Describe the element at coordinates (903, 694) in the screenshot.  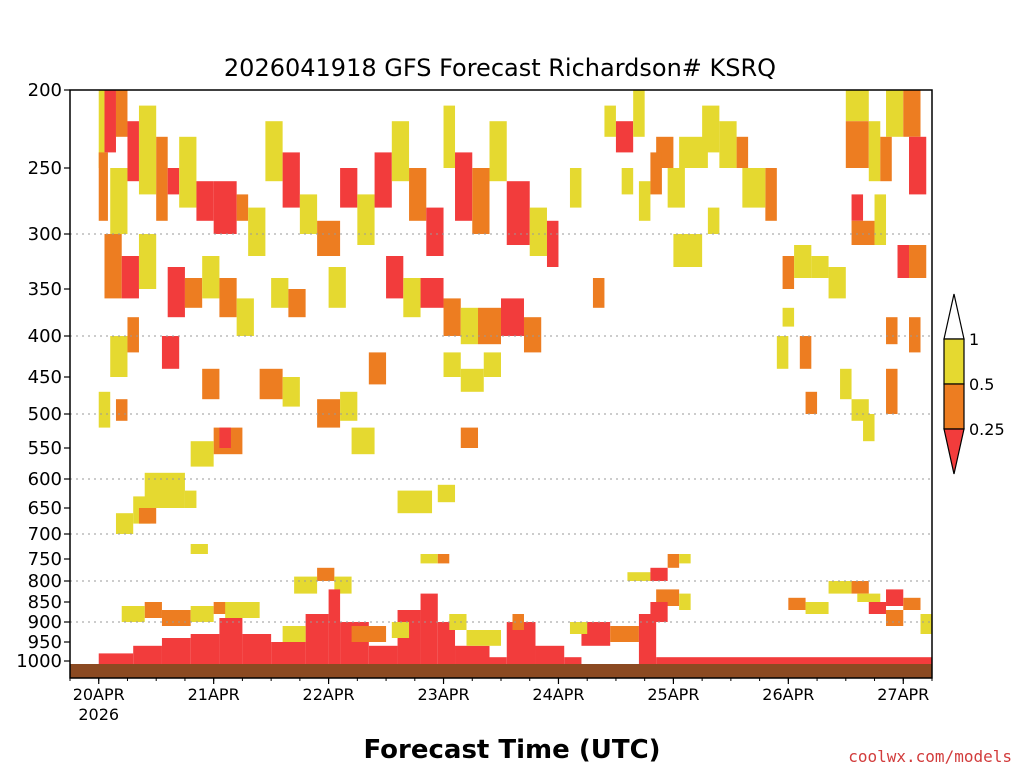
I see `x-tick-label: 27APR` at that location.